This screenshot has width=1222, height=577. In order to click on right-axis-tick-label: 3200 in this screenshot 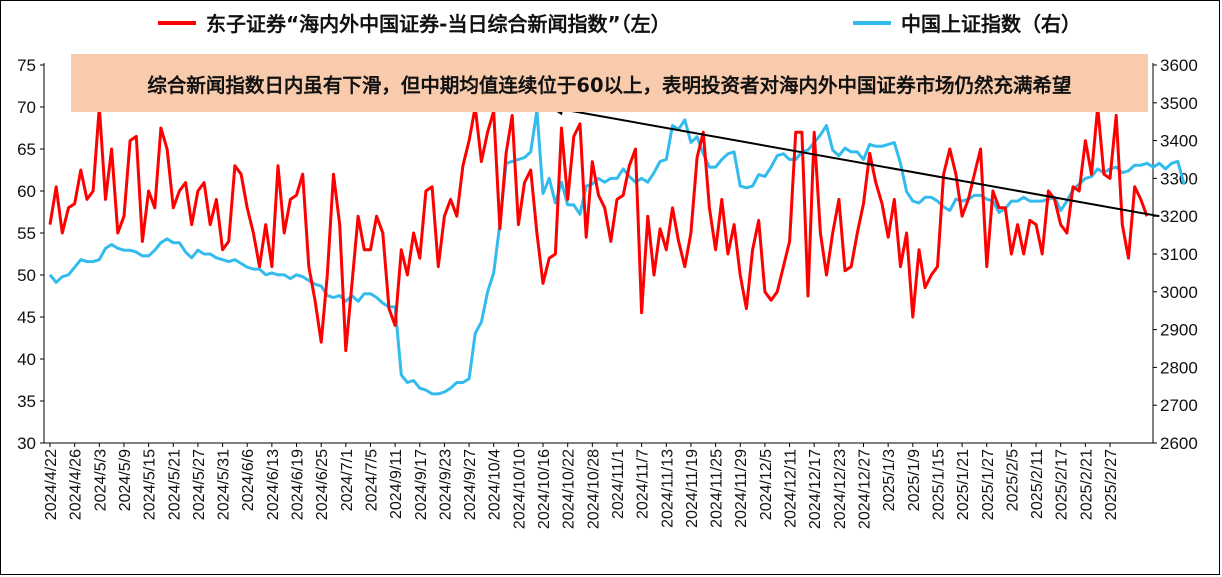, I will do `click(1179, 216)`.